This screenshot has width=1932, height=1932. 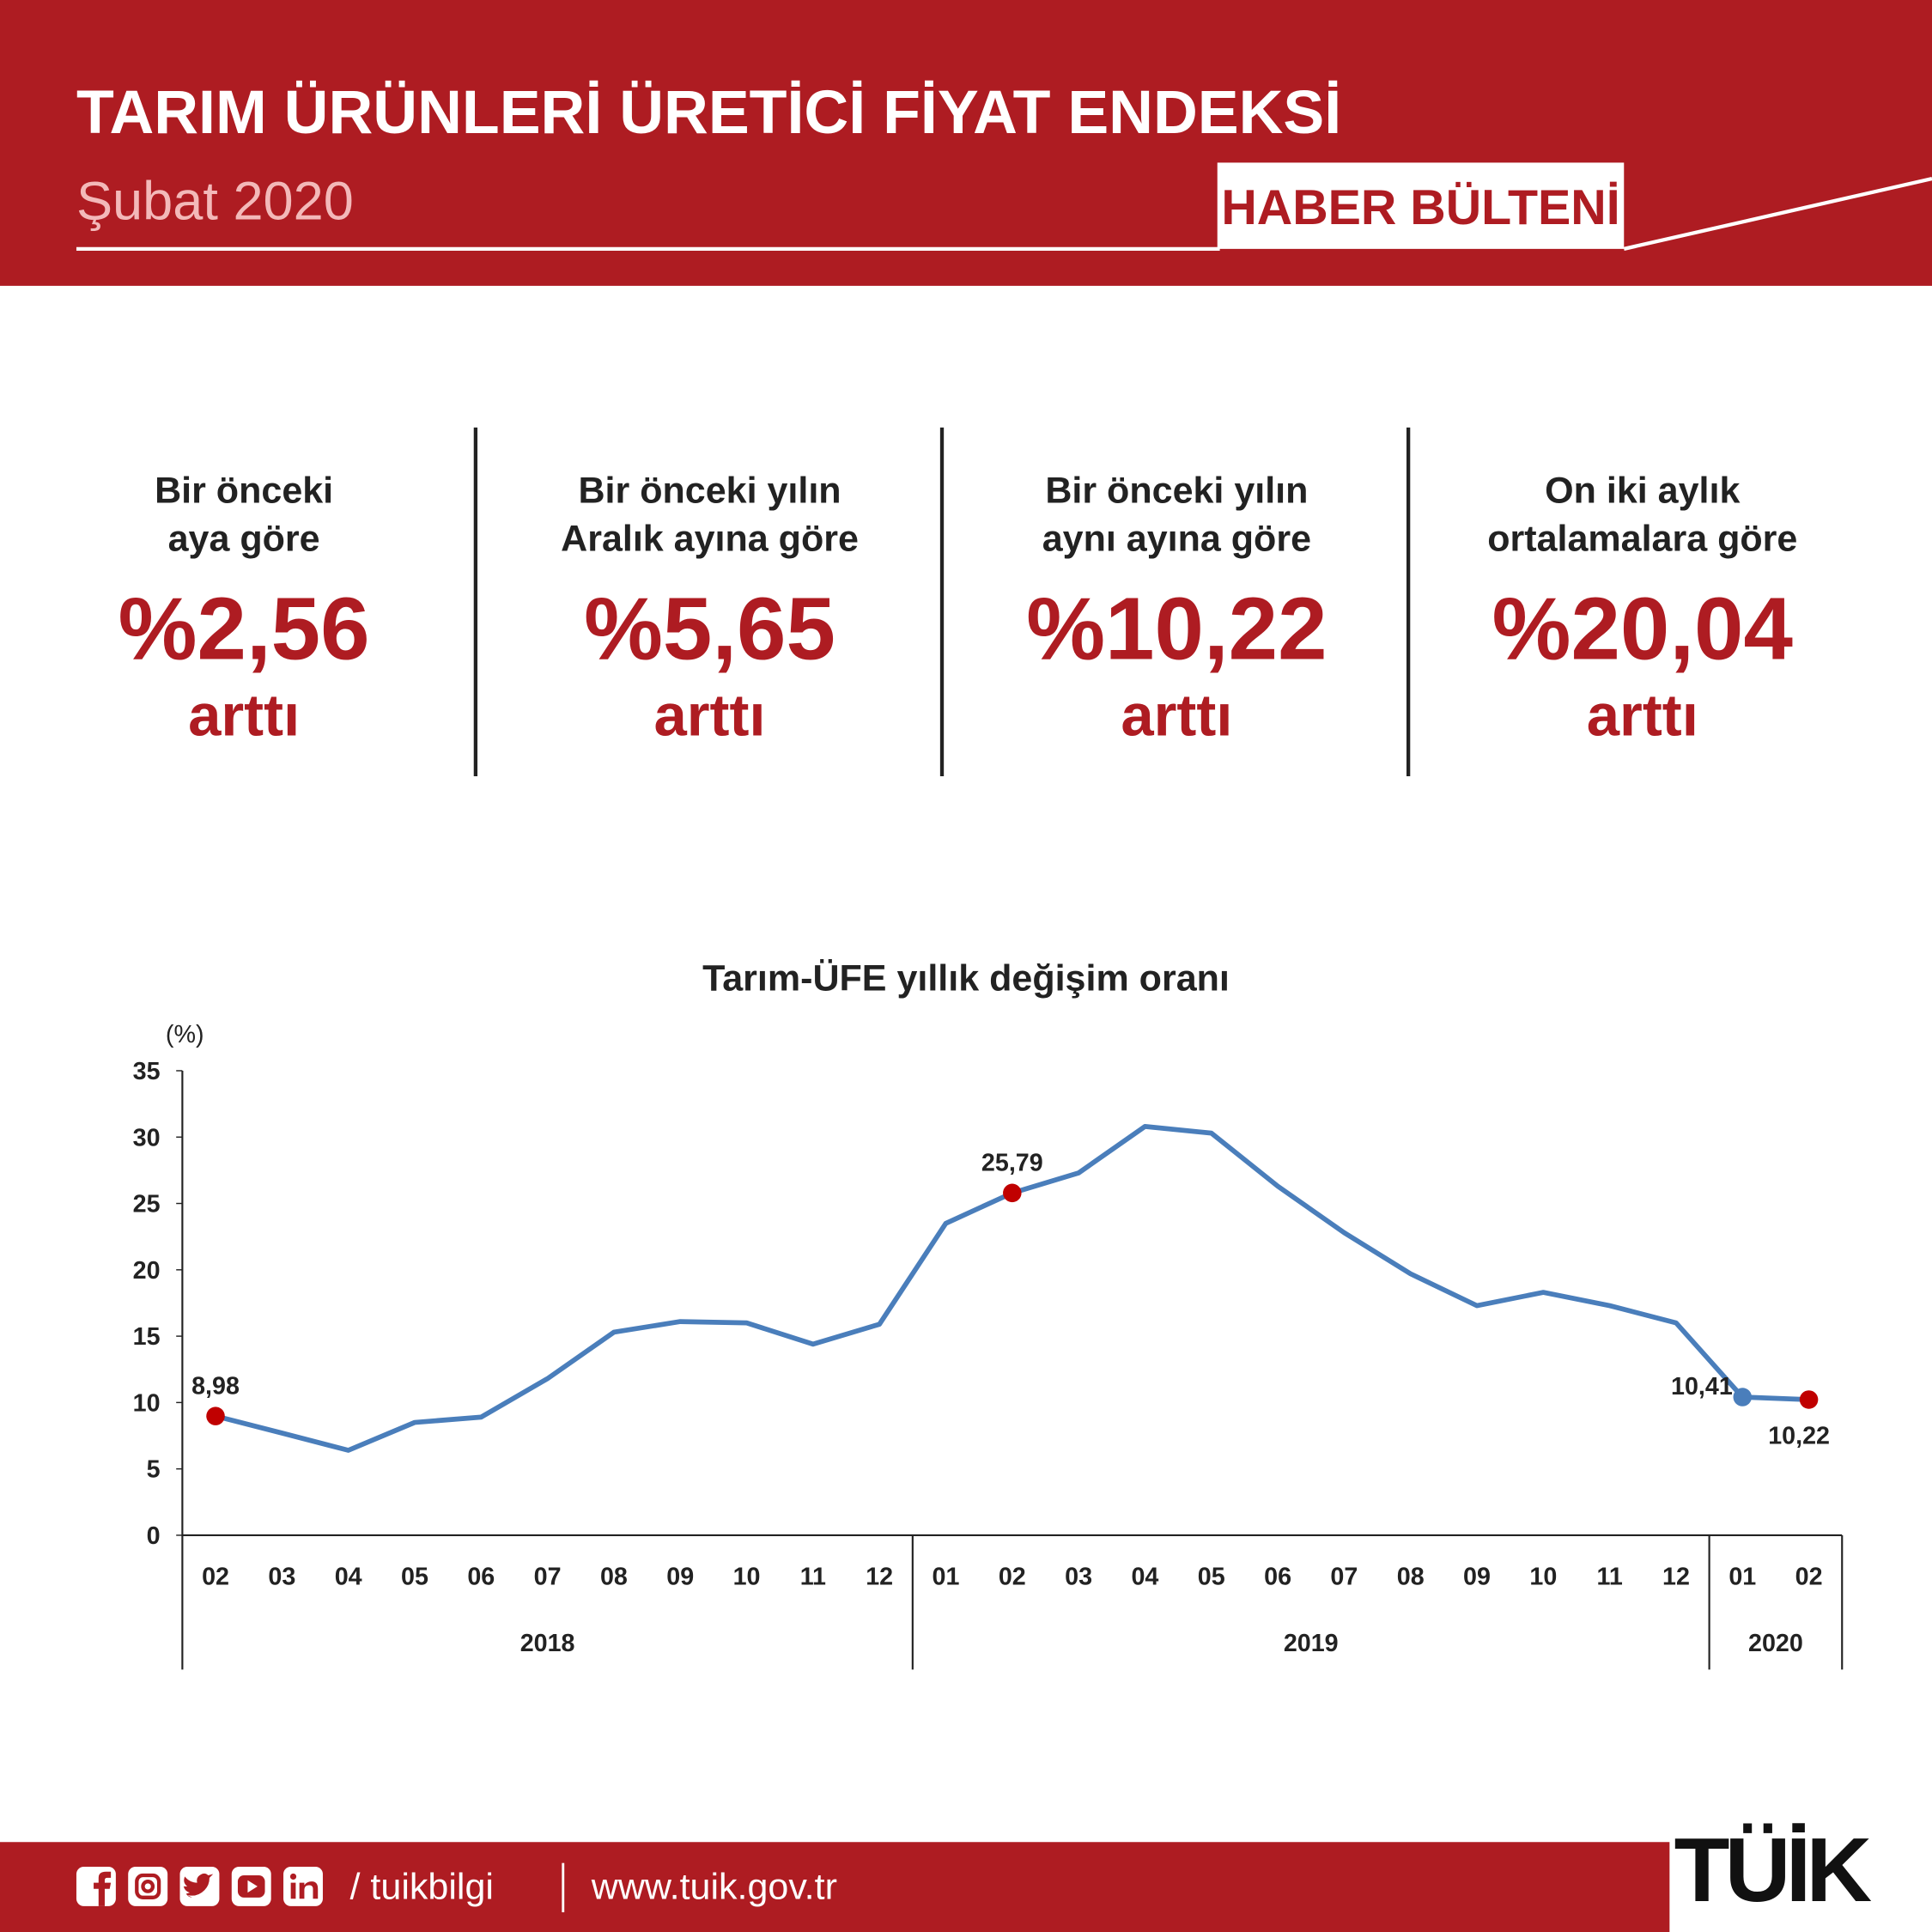 What do you see at coordinates (1642, 490) in the screenshot?
I see `stat-label: On iki aylık` at bounding box center [1642, 490].